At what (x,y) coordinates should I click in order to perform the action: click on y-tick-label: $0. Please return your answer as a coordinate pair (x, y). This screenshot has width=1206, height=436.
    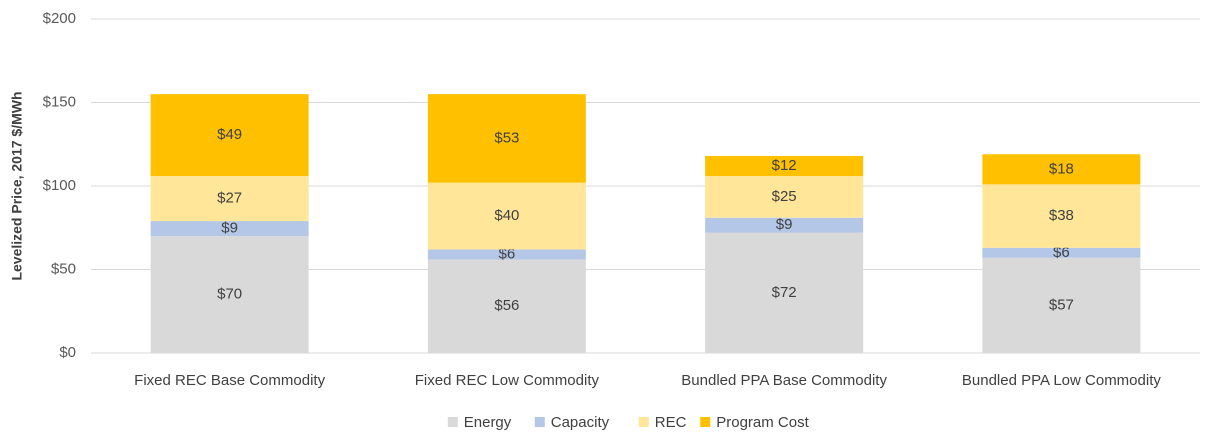
    Looking at the image, I should click on (67, 352).